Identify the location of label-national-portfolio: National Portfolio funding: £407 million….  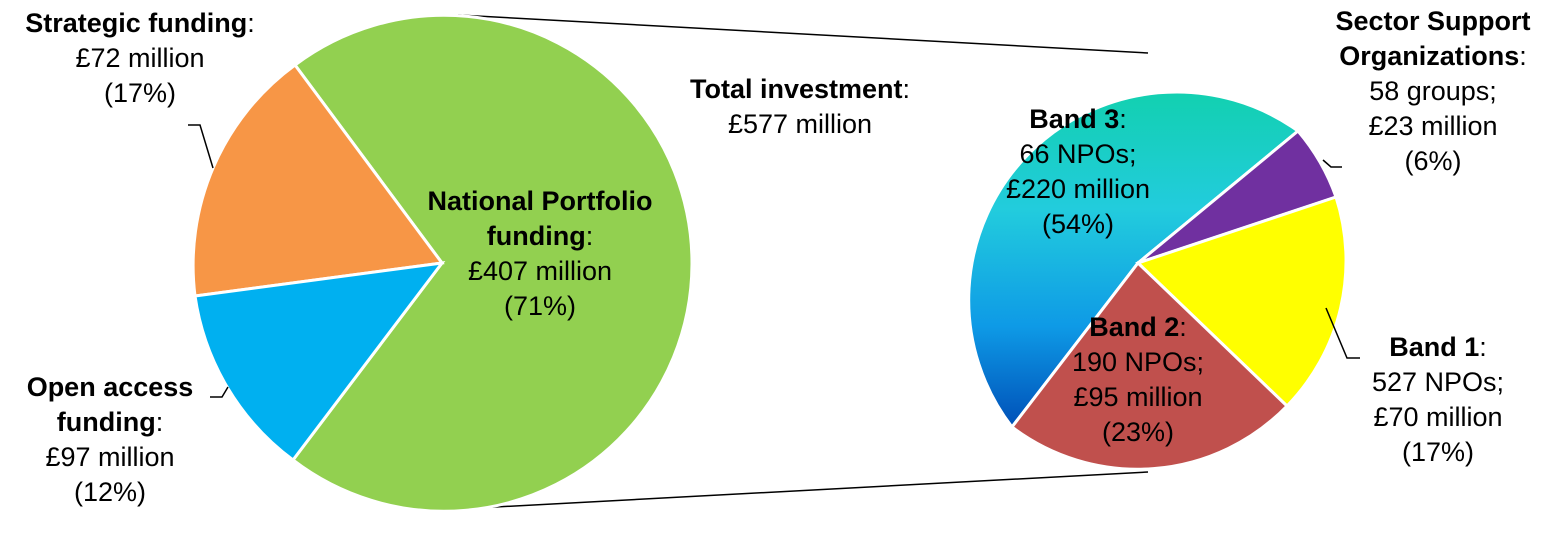
(540, 254).